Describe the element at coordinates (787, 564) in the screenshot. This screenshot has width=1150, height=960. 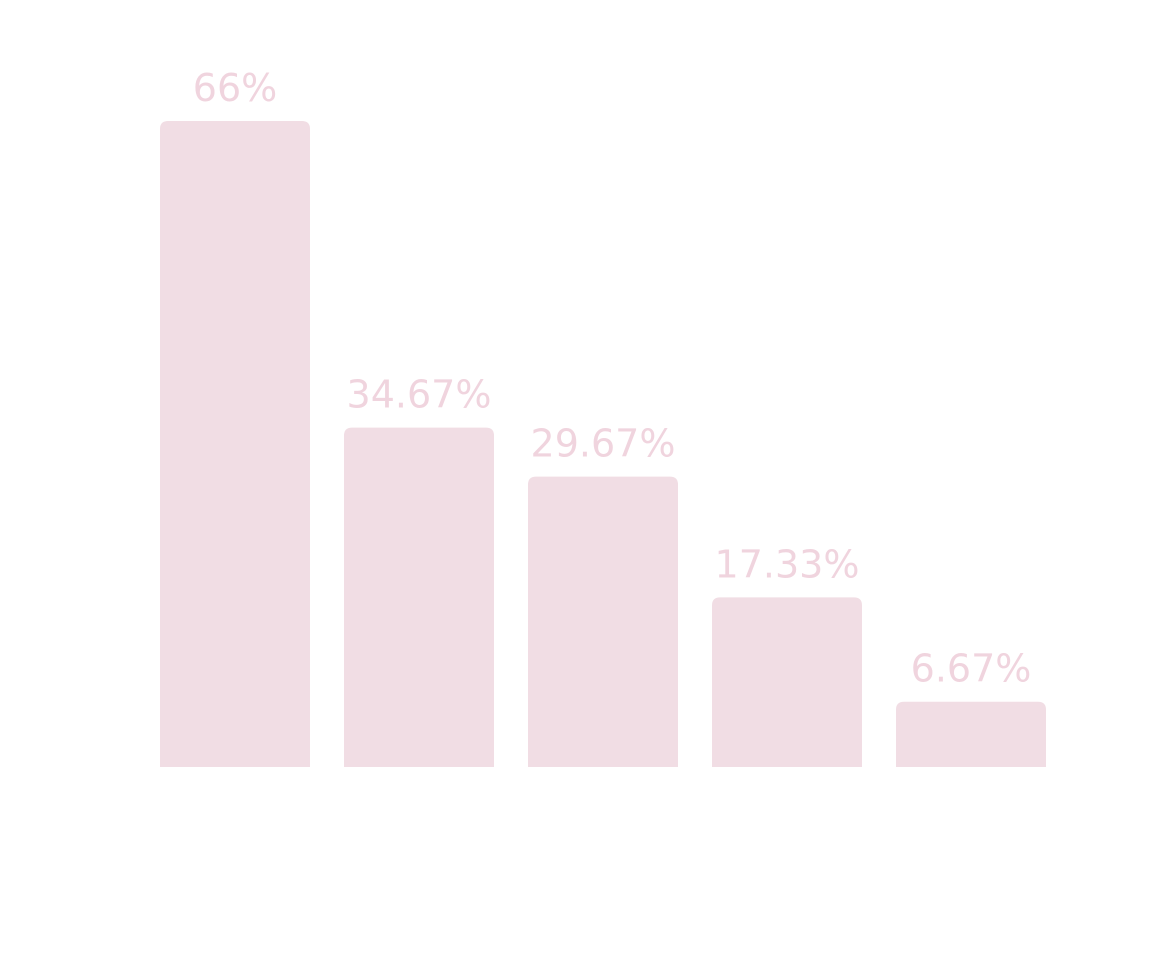
I see `data-label: 17.33%` at that location.